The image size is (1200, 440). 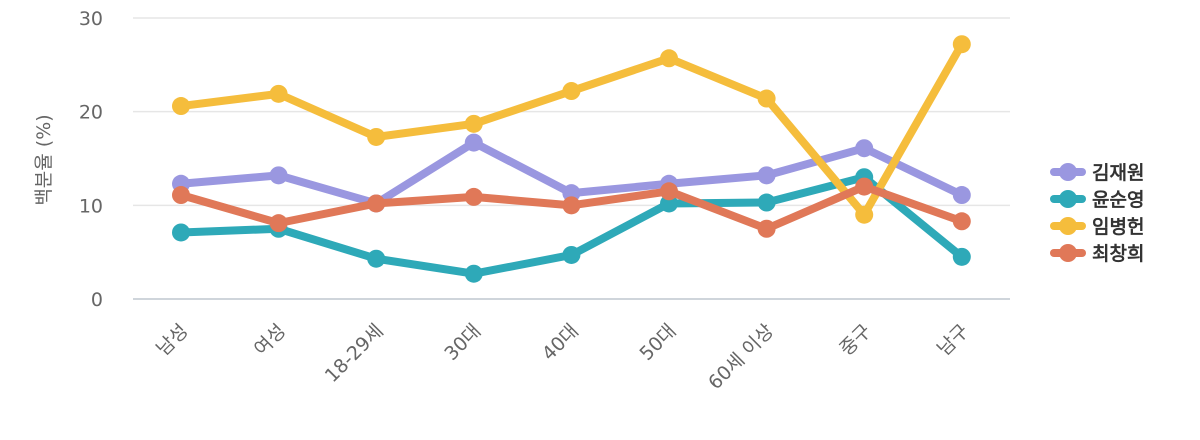 I want to click on y-tick-label: 20, so click(x=91, y=113).